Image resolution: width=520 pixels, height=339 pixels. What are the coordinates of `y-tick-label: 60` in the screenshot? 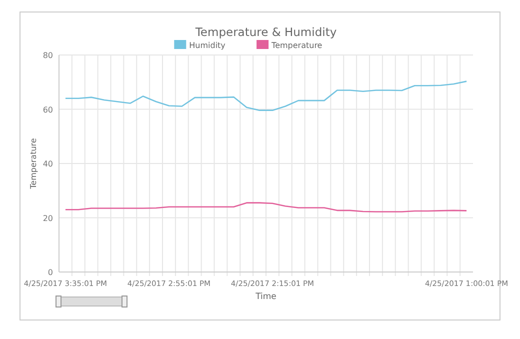 It's located at (47, 109).